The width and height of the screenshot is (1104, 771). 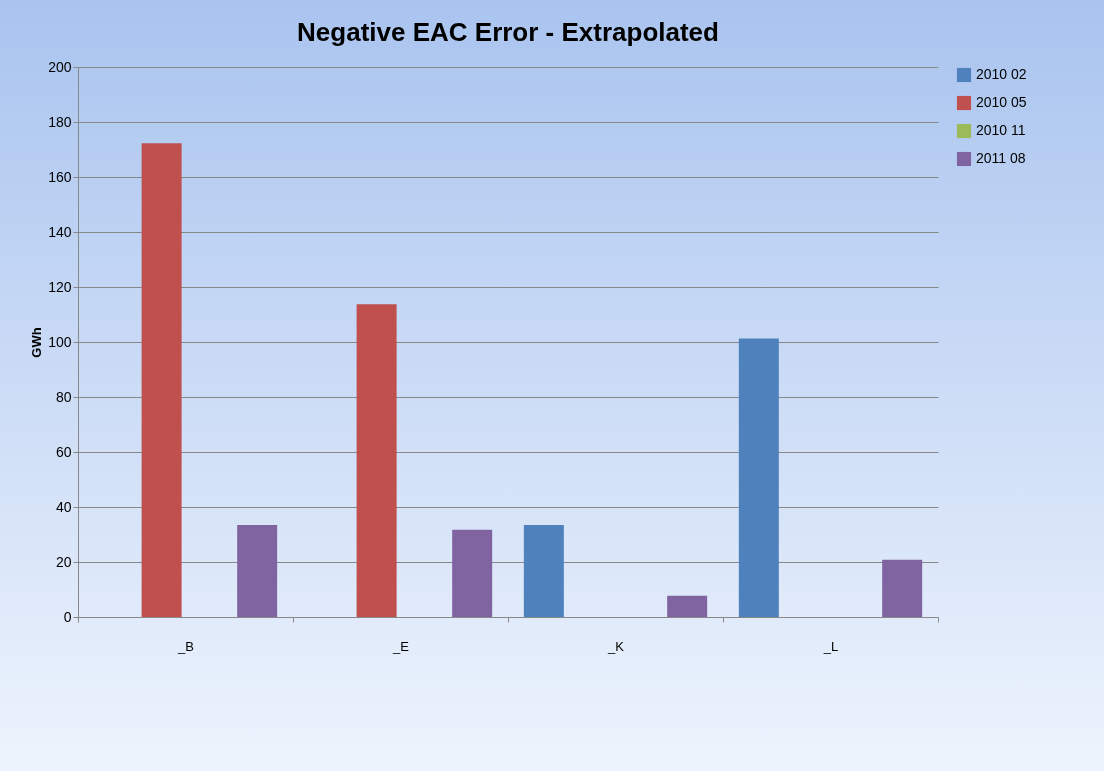 I want to click on x-tick-label: _K, so click(x=616, y=646).